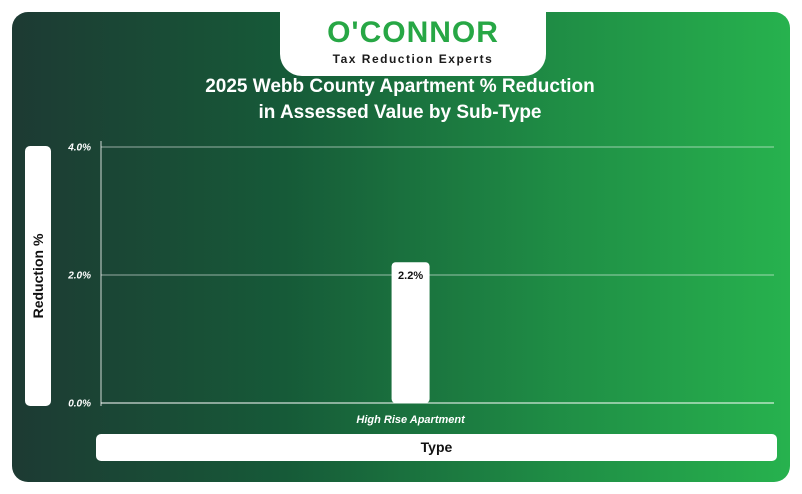 The height and width of the screenshot is (494, 802). I want to click on logo-name: O'CONNOR, so click(413, 32).